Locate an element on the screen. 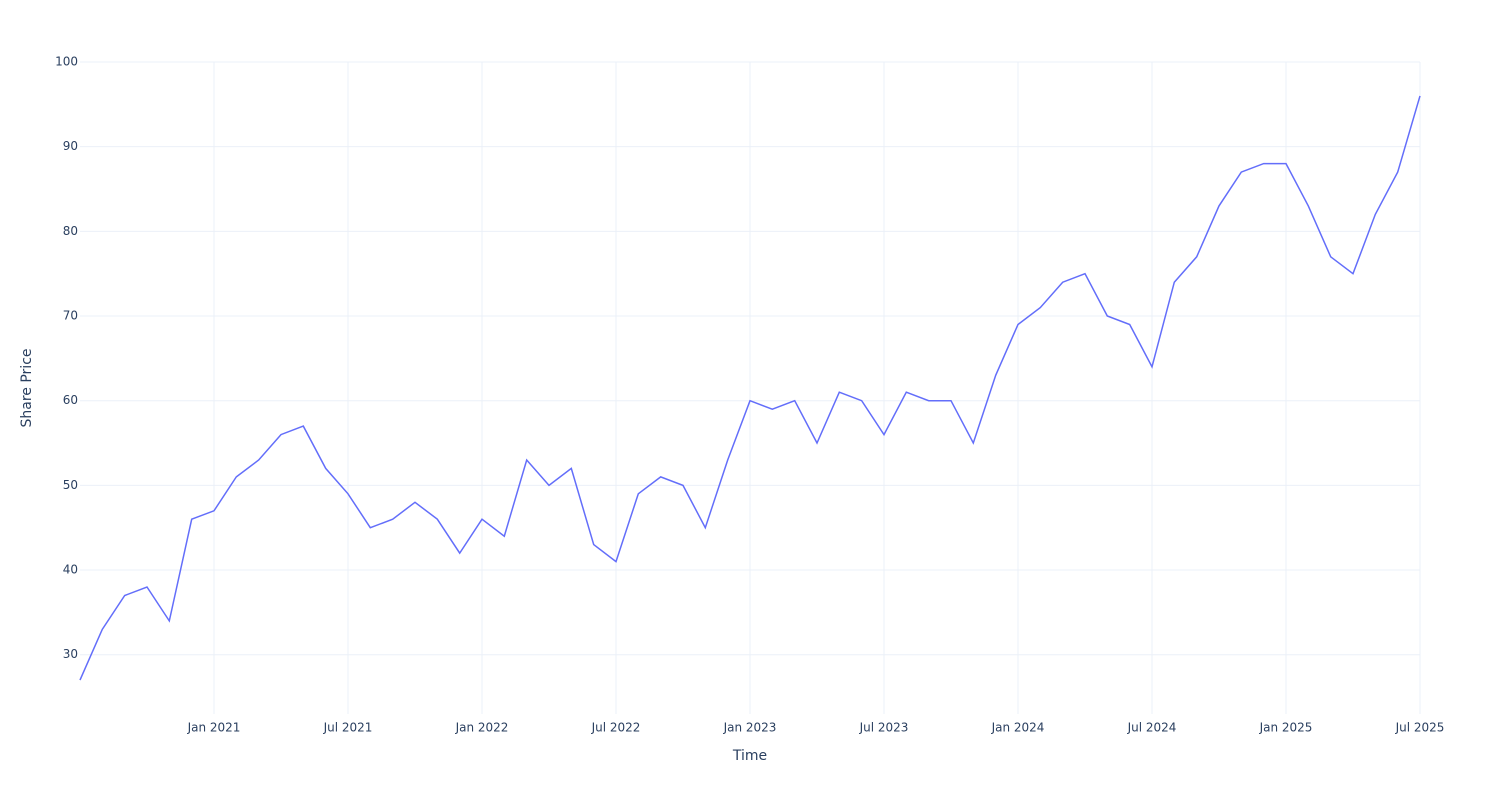 The height and width of the screenshot is (804, 1500). x-tick-label: Jan 2024 is located at coordinates (1018, 728).